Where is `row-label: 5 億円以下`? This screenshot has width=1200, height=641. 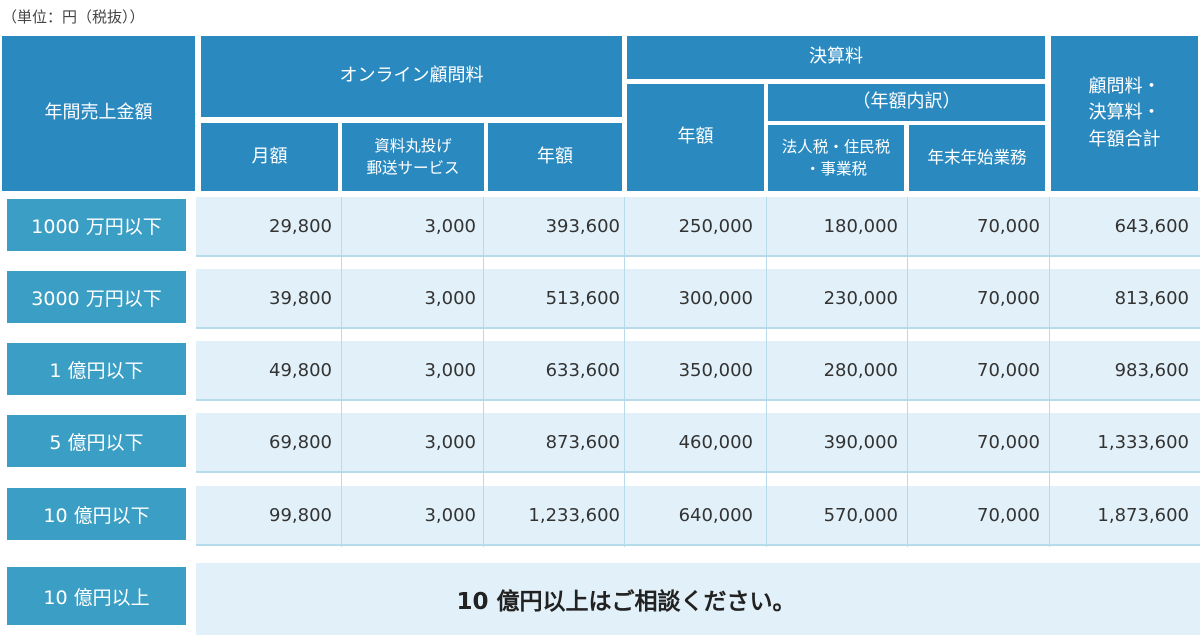 row-label: 5 億円以下 is located at coordinates (96, 441).